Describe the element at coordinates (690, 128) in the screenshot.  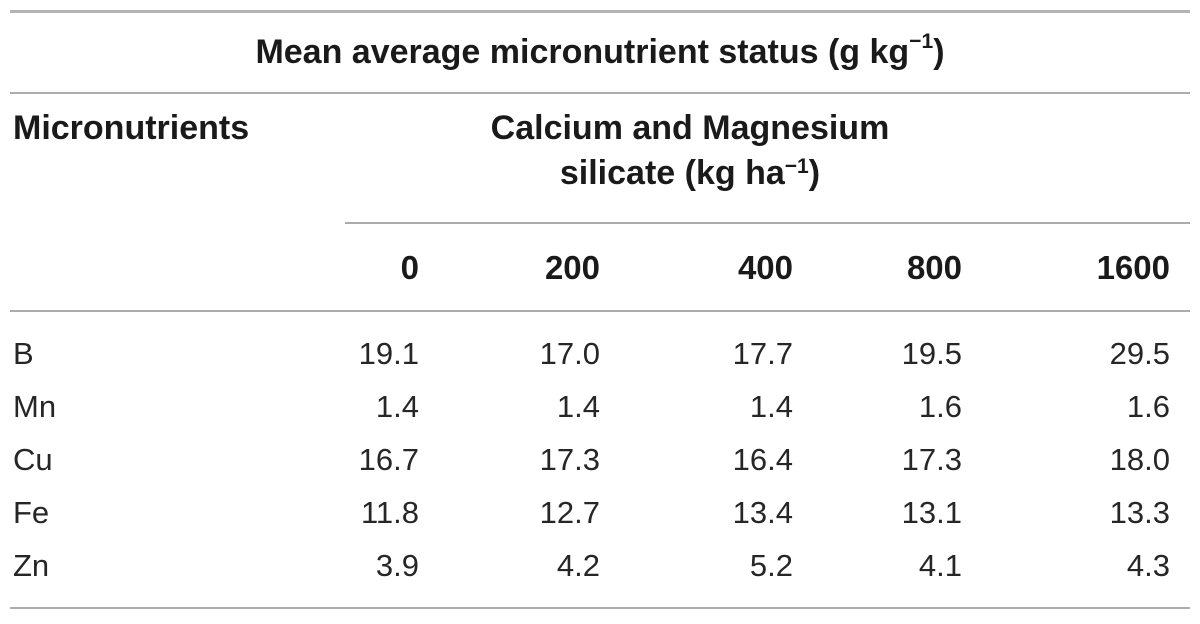
I see `group-header-line1: Calcium and Magnesium` at that location.